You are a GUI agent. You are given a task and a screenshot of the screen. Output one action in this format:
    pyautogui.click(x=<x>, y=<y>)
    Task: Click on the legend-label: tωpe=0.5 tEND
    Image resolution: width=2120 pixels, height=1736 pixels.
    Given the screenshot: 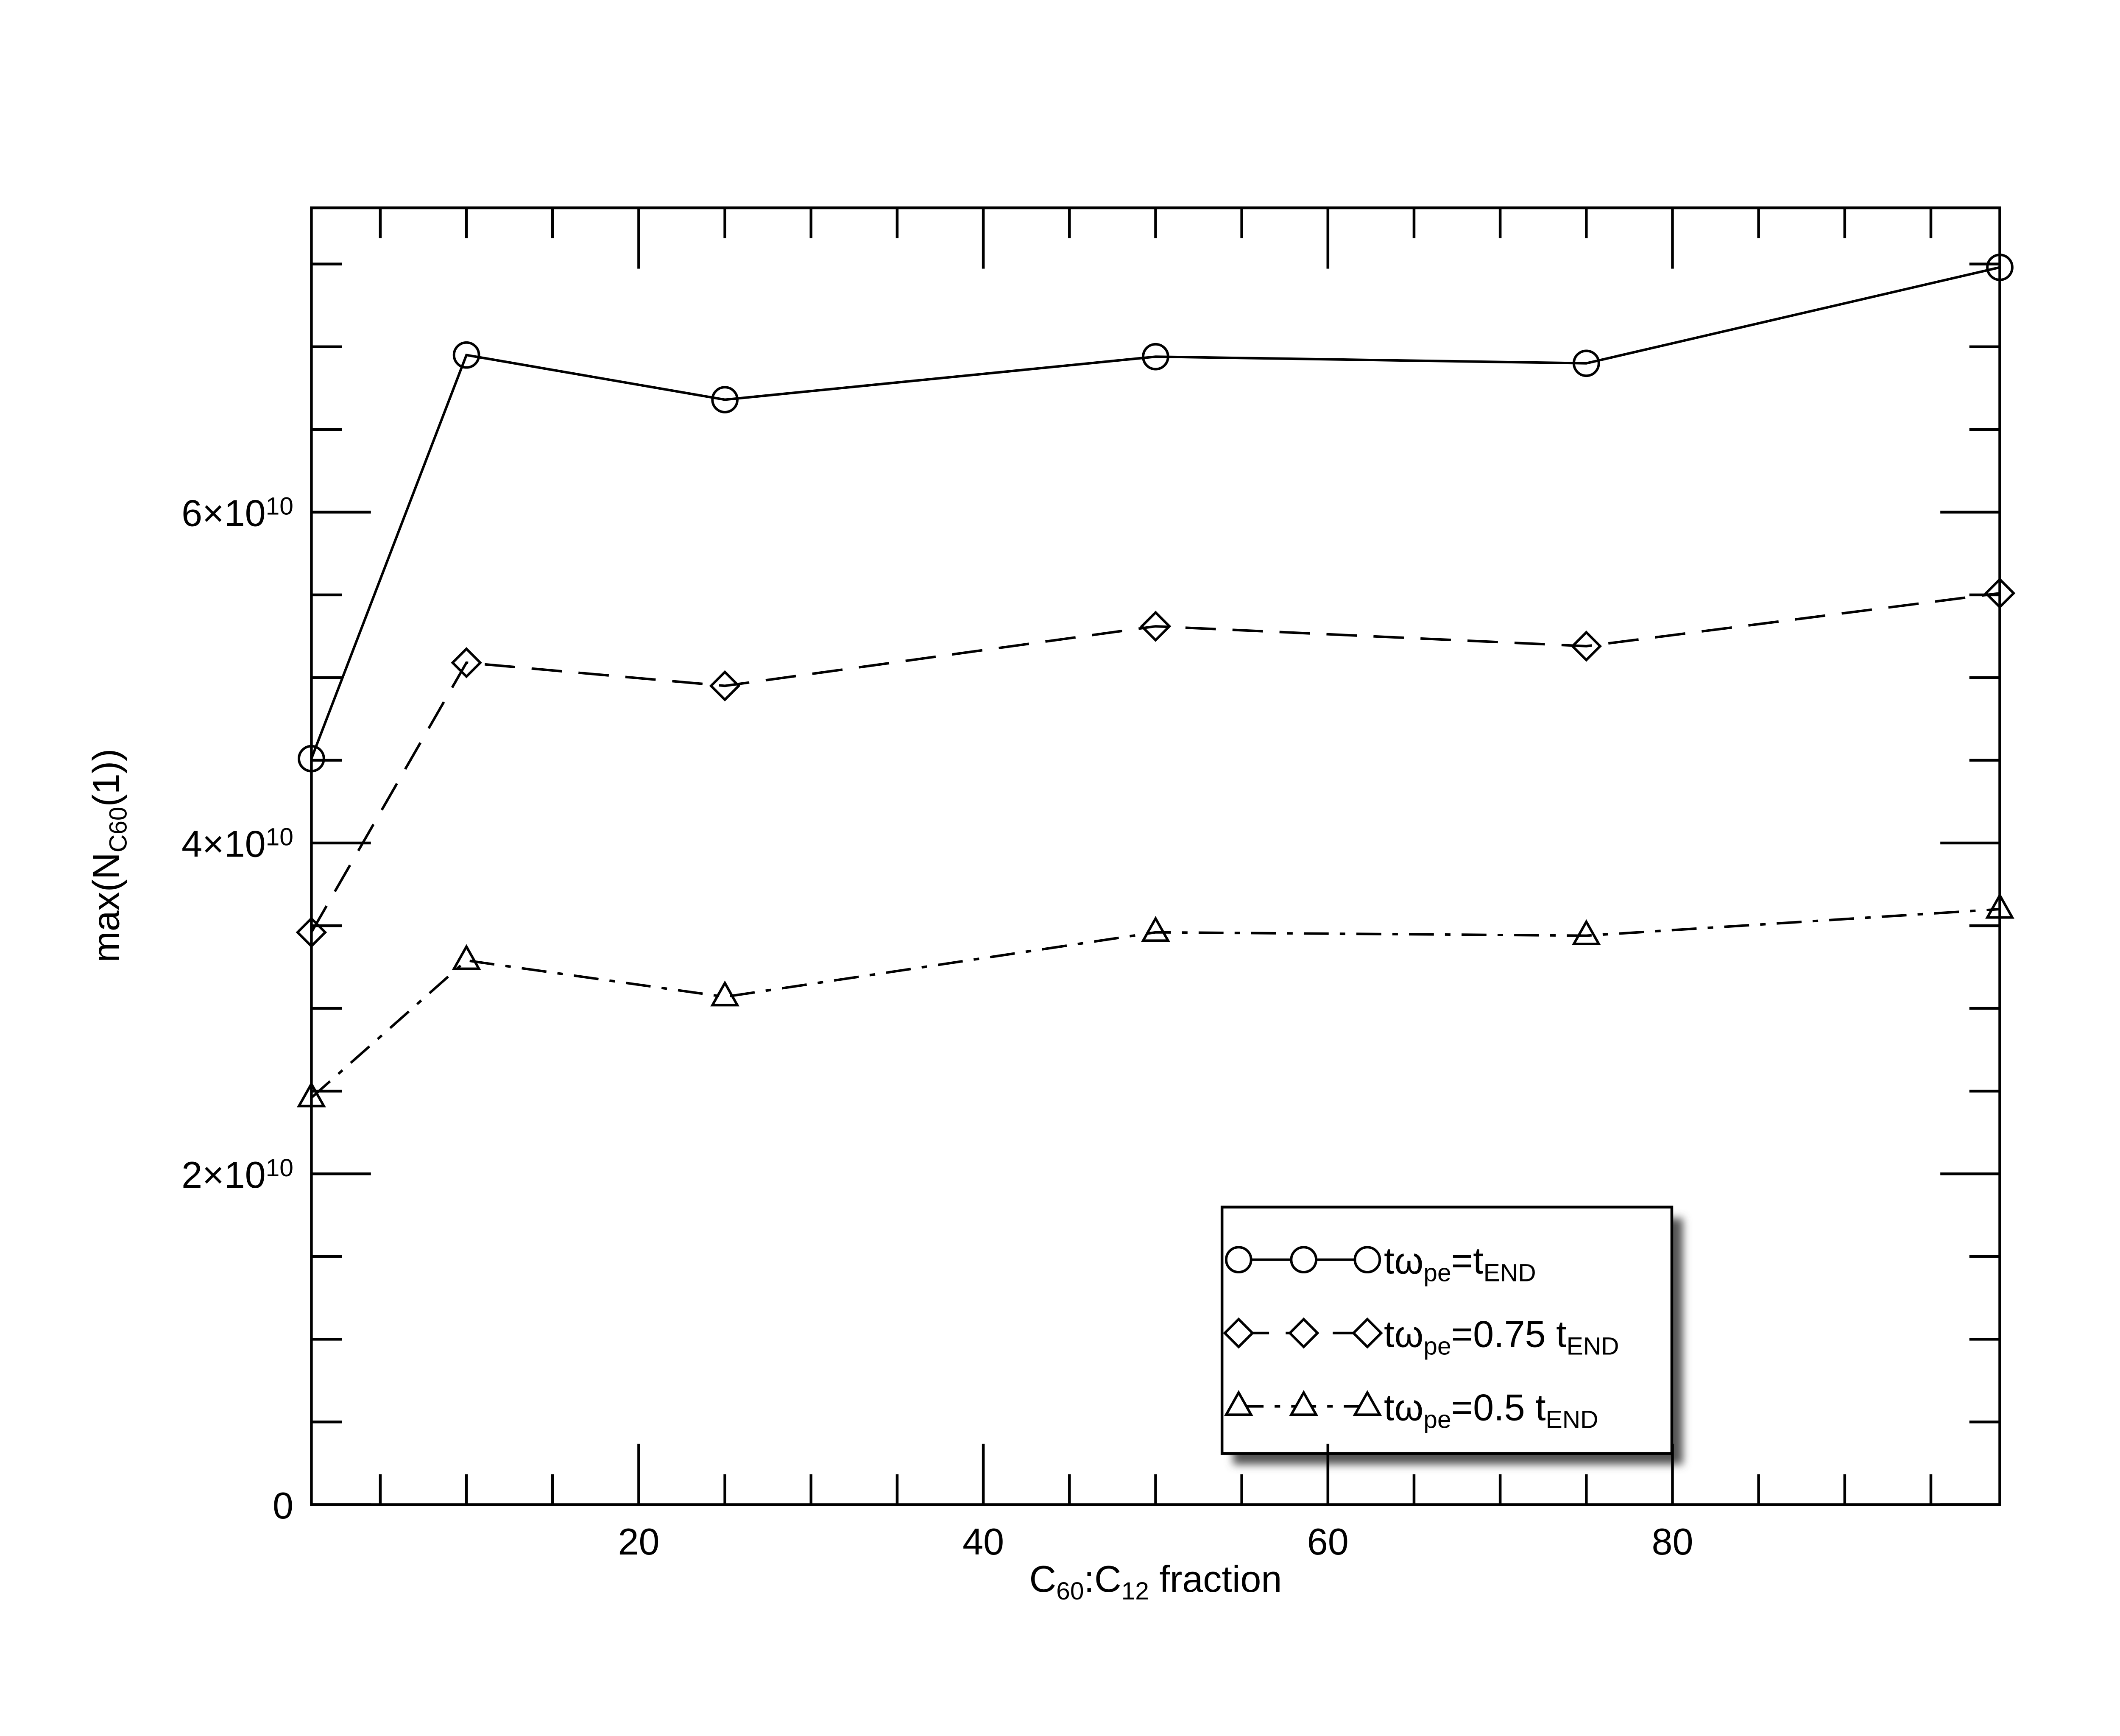 What is the action you would take?
    pyautogui.click(x=1491, y=1409)
    